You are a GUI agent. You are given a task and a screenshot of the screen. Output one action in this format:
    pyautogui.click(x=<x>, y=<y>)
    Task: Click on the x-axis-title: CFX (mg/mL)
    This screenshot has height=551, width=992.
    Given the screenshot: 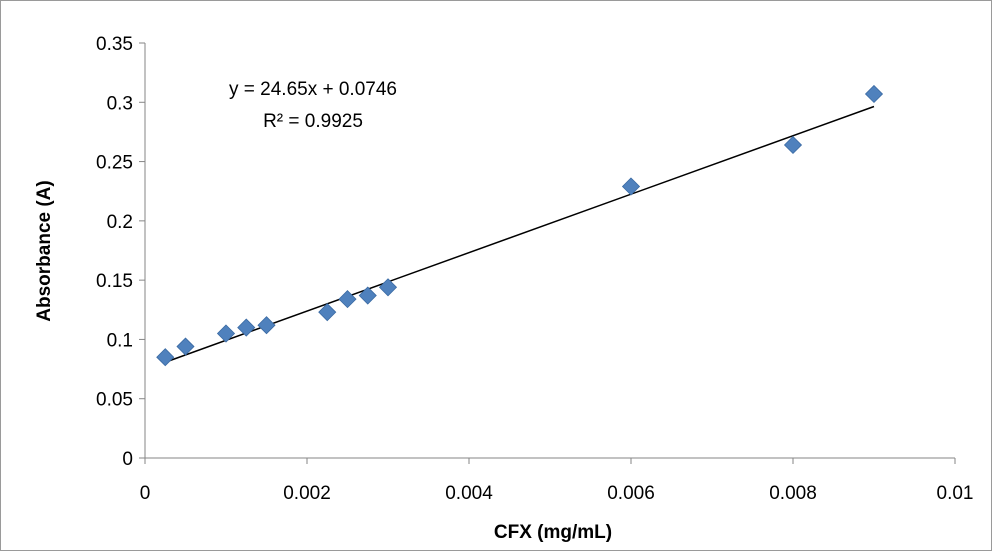 What is the action you would take?
    pyautogui.click(x=553, y=532)
    